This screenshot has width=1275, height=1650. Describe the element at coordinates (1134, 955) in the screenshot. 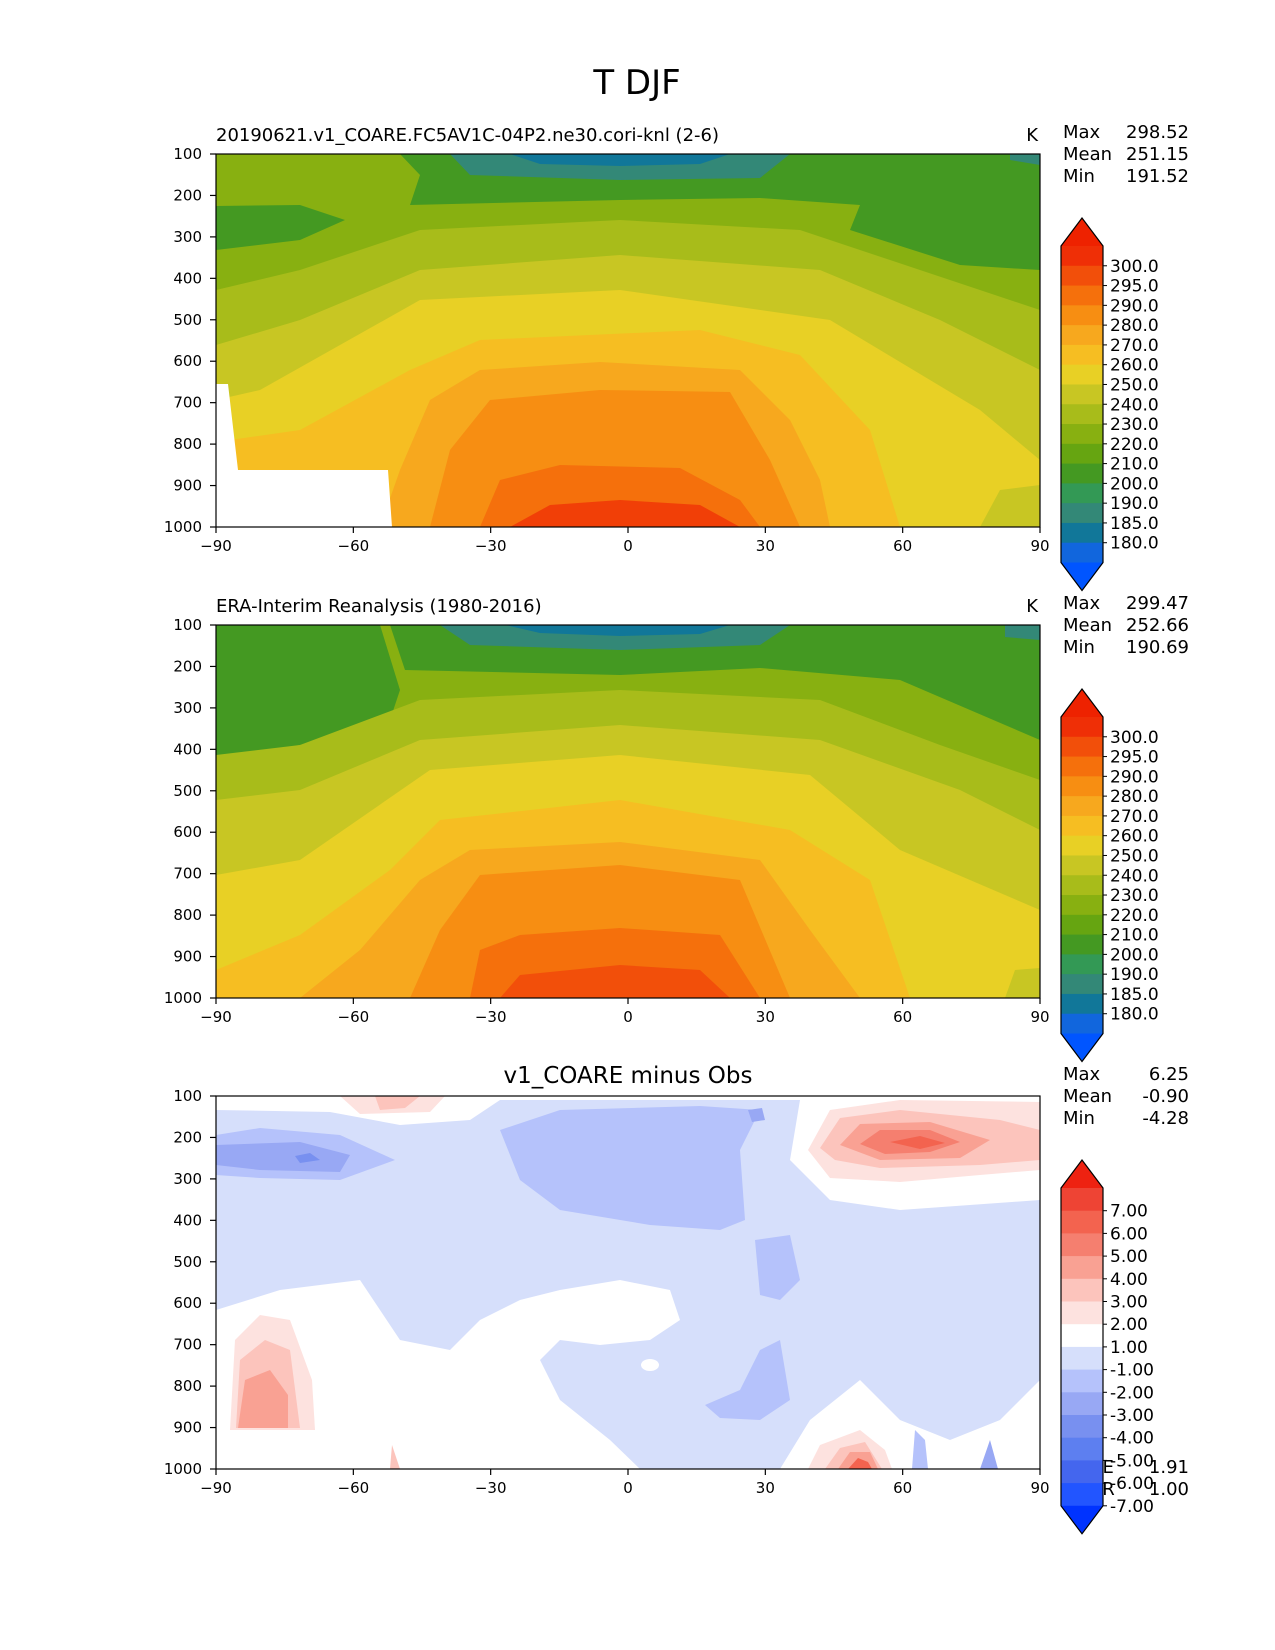

I see `colorbar-label: 200.0` at that location.